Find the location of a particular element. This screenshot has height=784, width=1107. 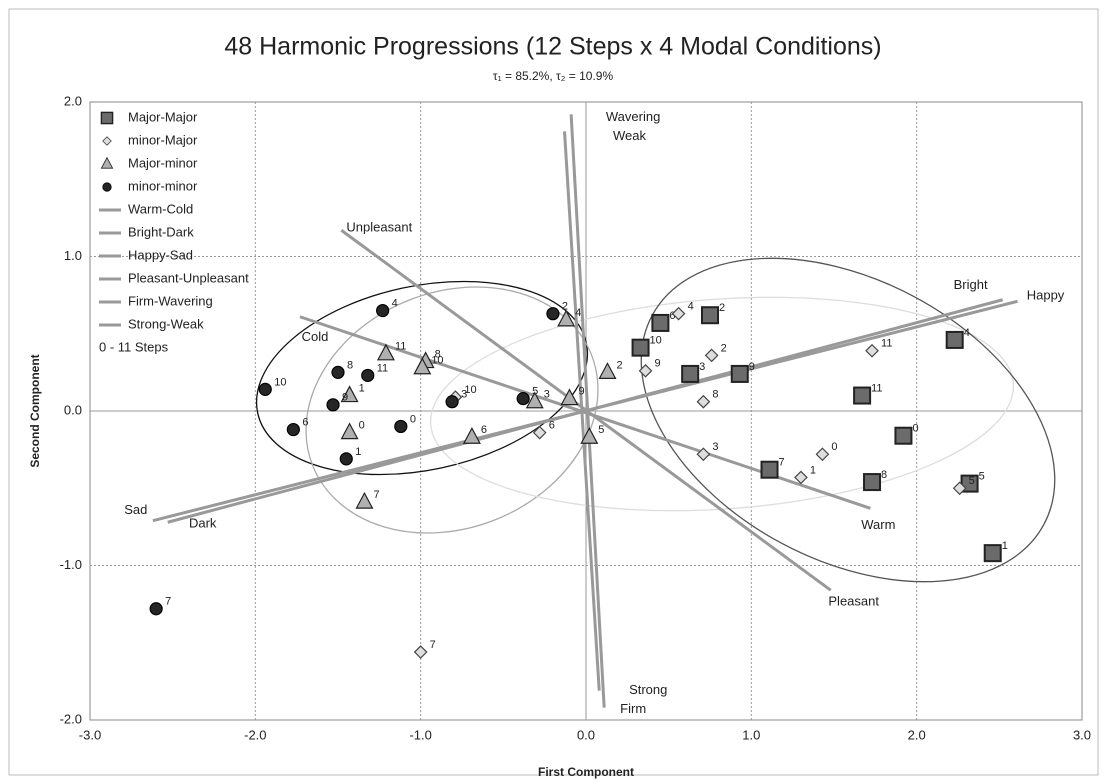

legend-label: Strong-Weak is located at coordinates (166, 323).